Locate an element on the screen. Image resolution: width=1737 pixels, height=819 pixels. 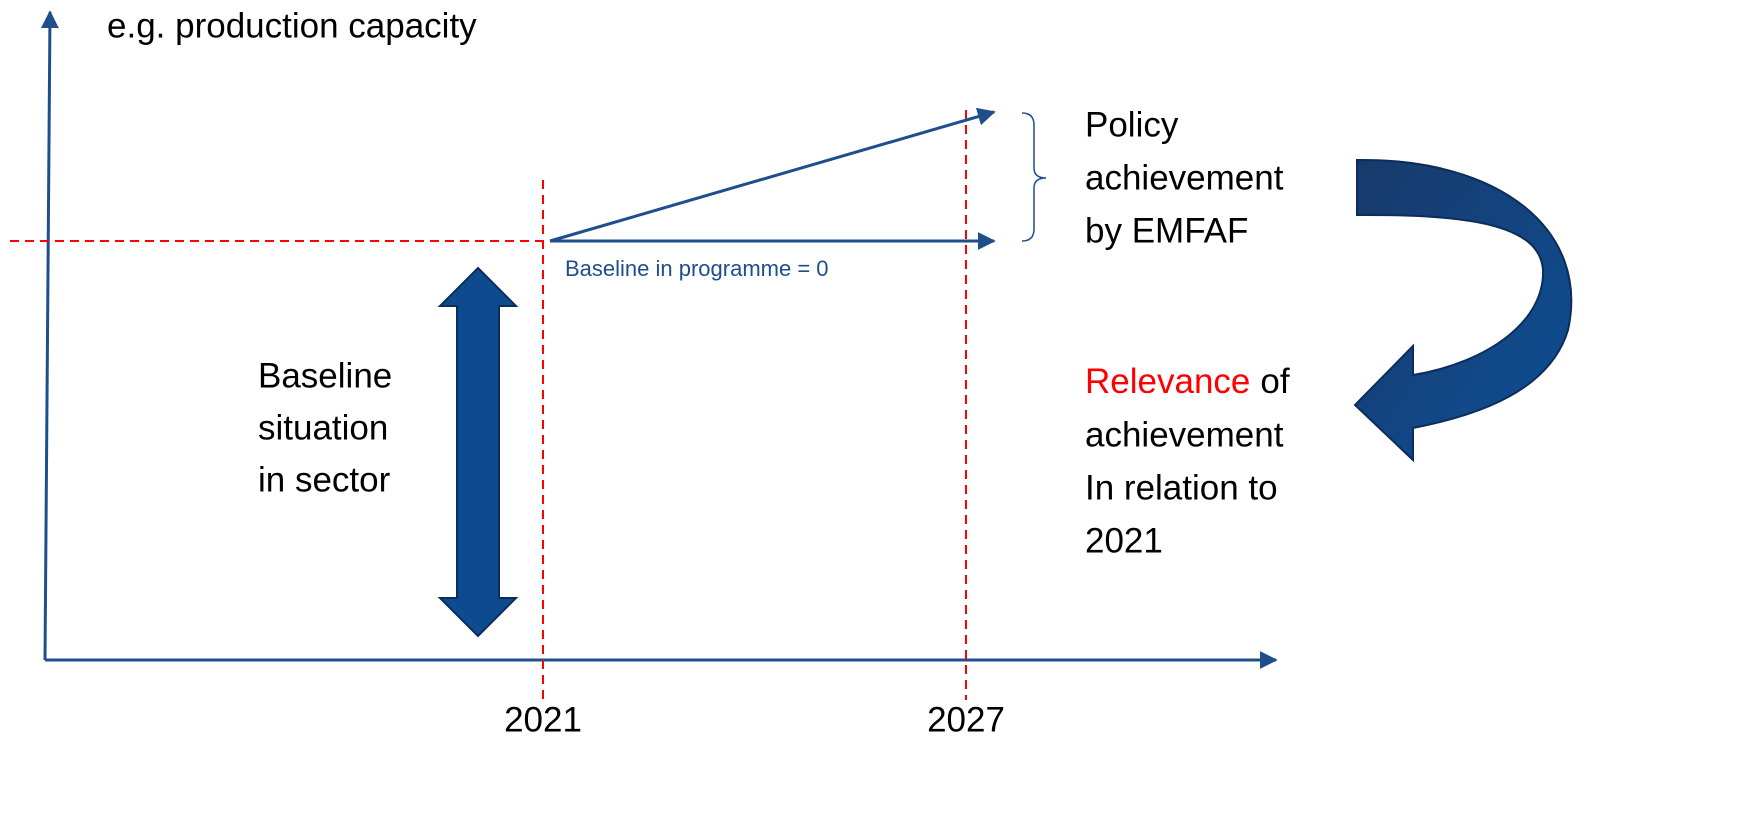
rising-arrow is located at coordinates (772, 175).